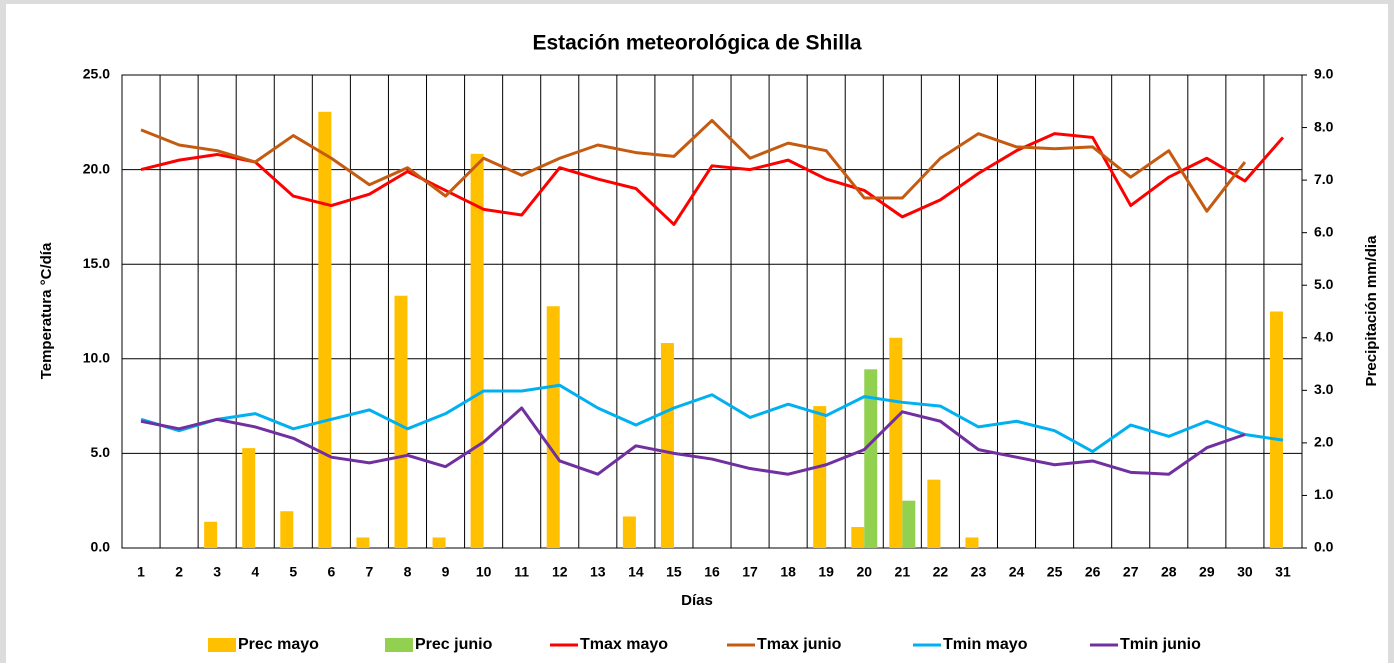 The height and width of the screenshot is (668, 1394). I want to click on y2-tick-label: 6.0, so click(1324, 231).